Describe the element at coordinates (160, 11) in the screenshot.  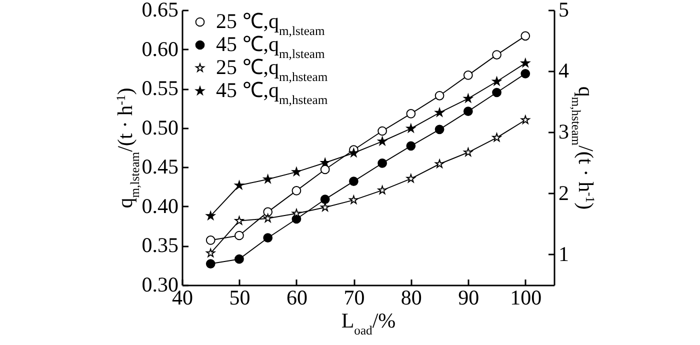
I see `y-tick-label: 0.65` at that location.